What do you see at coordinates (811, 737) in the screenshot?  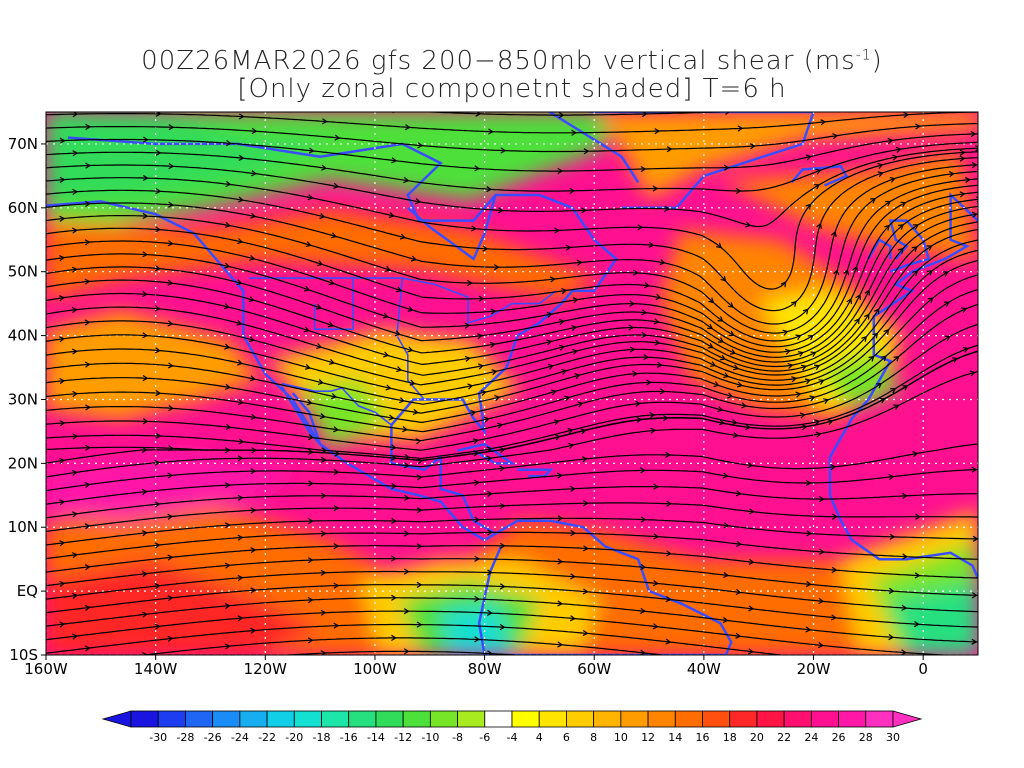 I see `colorbar-label: 24` at bounding box center [811, 737].